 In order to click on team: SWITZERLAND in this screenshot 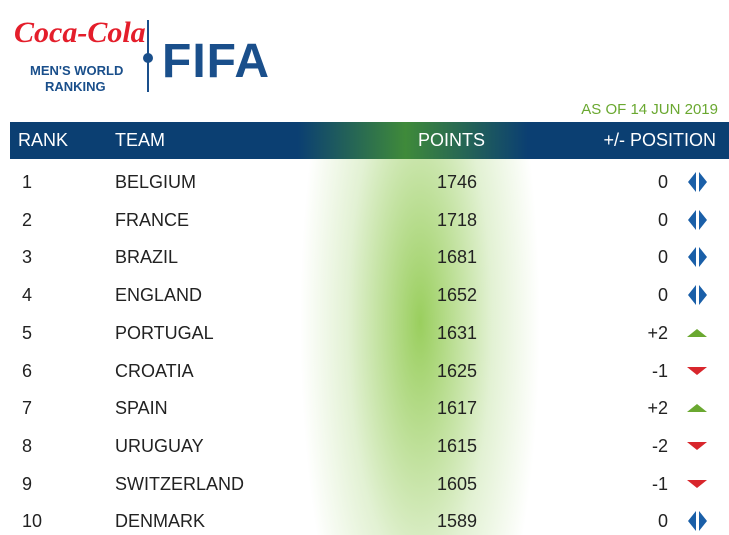, I will do `click(180, 483)`.